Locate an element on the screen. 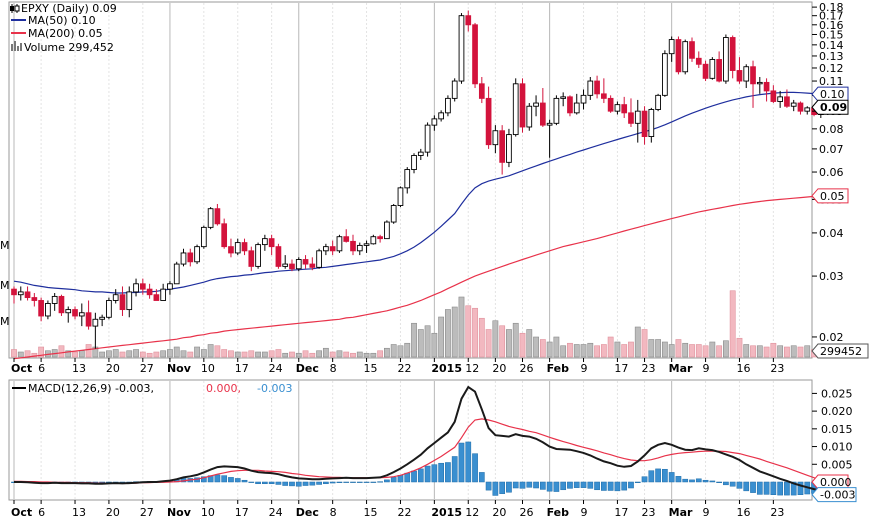 The height and width of the screenshot is (525, 872). price-x-tick-label: 24 is located at coordinates (276, 368).